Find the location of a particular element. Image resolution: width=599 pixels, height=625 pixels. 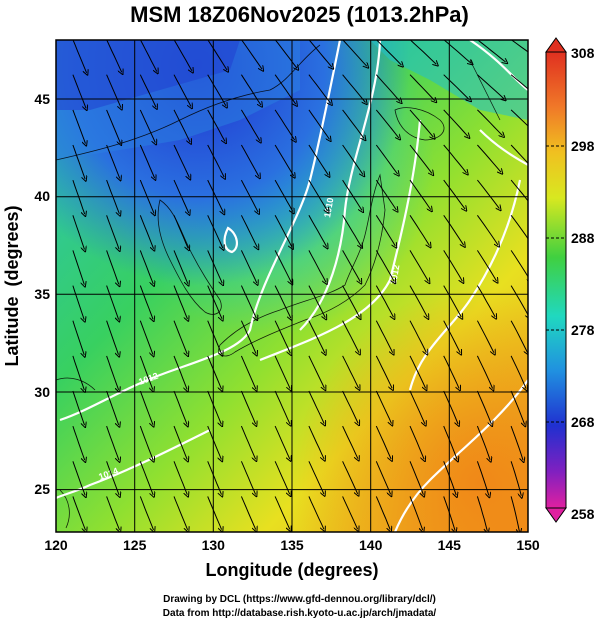

x-tick-label: 140 is located at coordinates (371, 545).